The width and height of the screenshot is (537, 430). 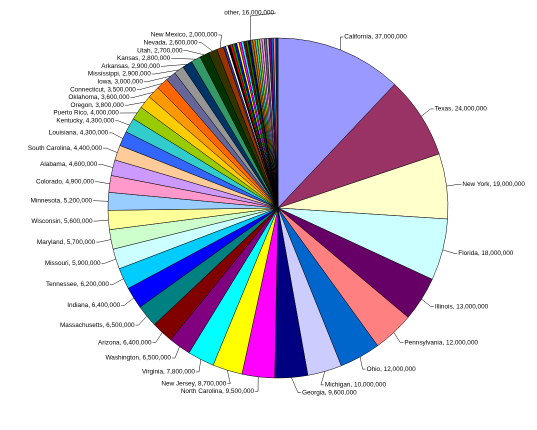 What do you see at coordinates (493, 184) in the screenshot?
I see `label-new-york: New York, 19,000,000` at bounding box center [493, 184].